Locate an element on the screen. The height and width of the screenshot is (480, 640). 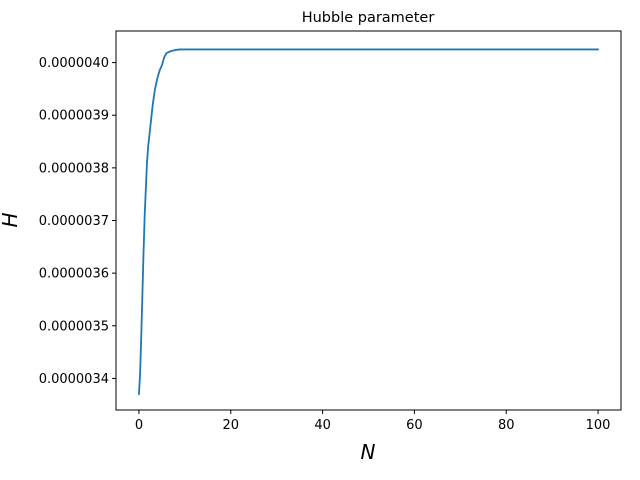
y-axis-label: H is located at coordinates (11, 219).